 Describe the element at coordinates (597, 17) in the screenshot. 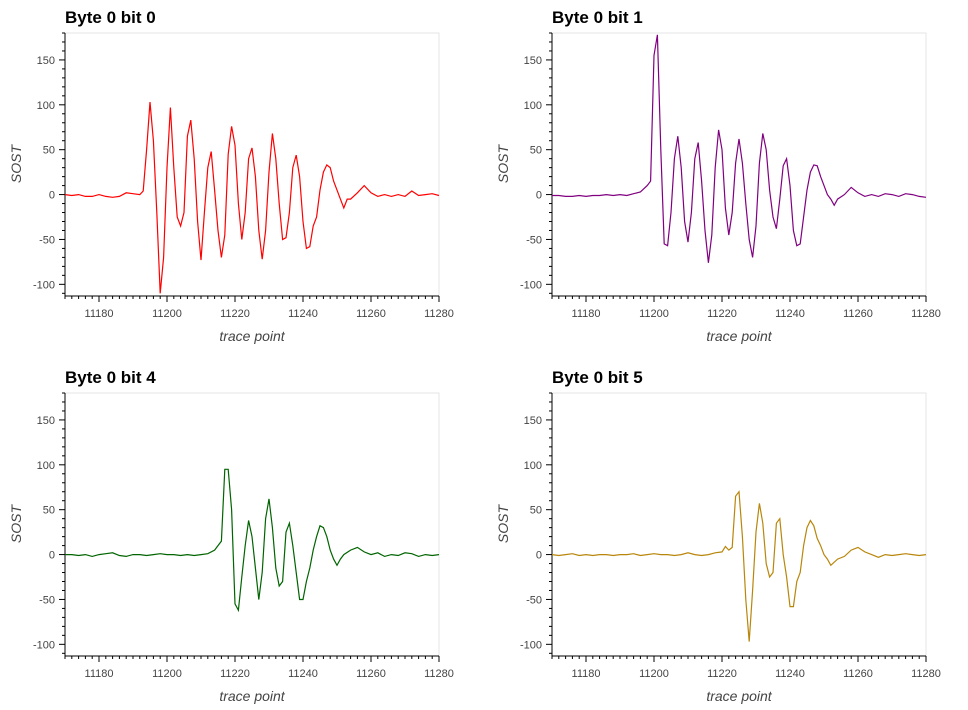

I see `chart-title: Byte 0 bit 1` at that location.